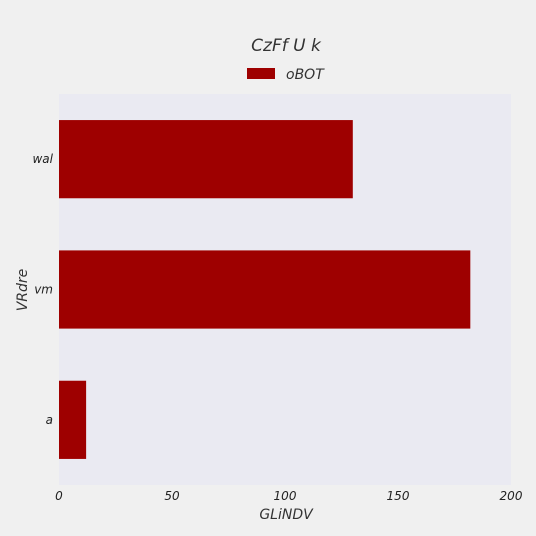  Describe the element at coordinates (43, 290) in the screenshot. I see `y-tick-label-vm: vm` at that location.